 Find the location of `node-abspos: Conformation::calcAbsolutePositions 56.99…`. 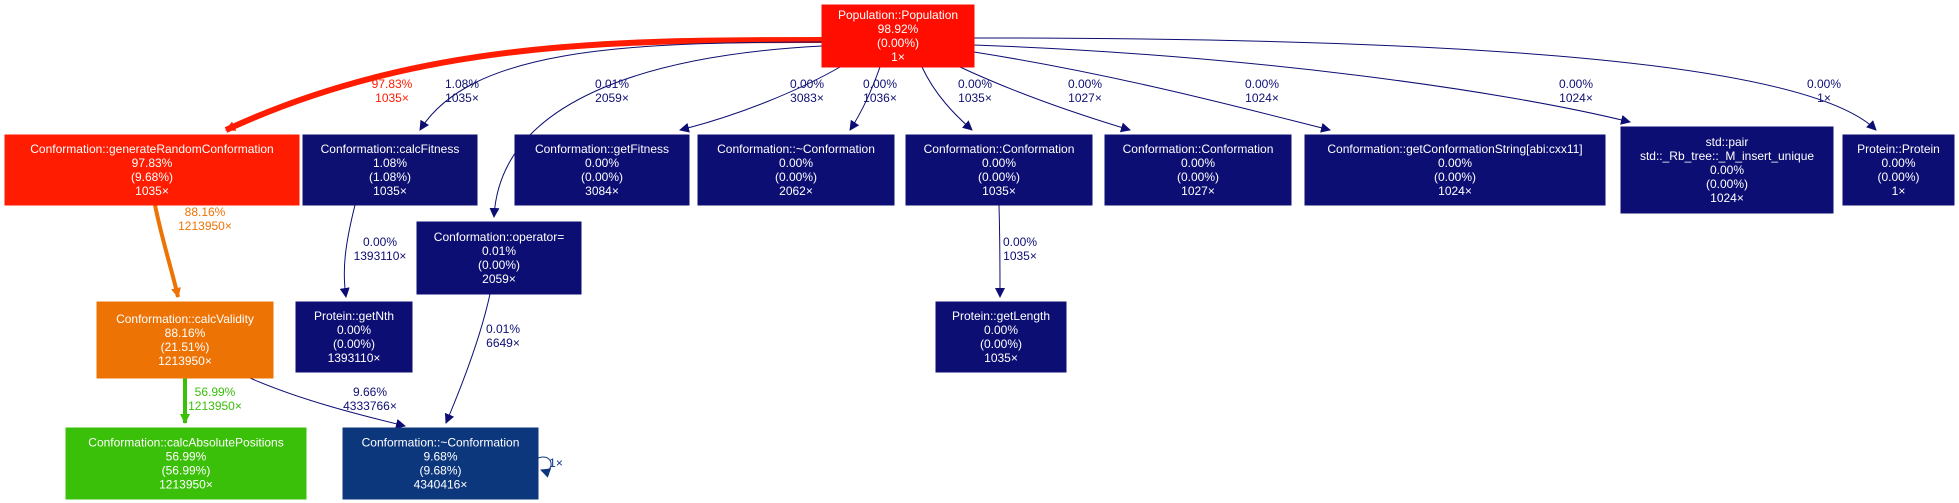

node-abspos: Conformation::calcAbsolutePositions 56.99… is located at coordinates (186, 463).